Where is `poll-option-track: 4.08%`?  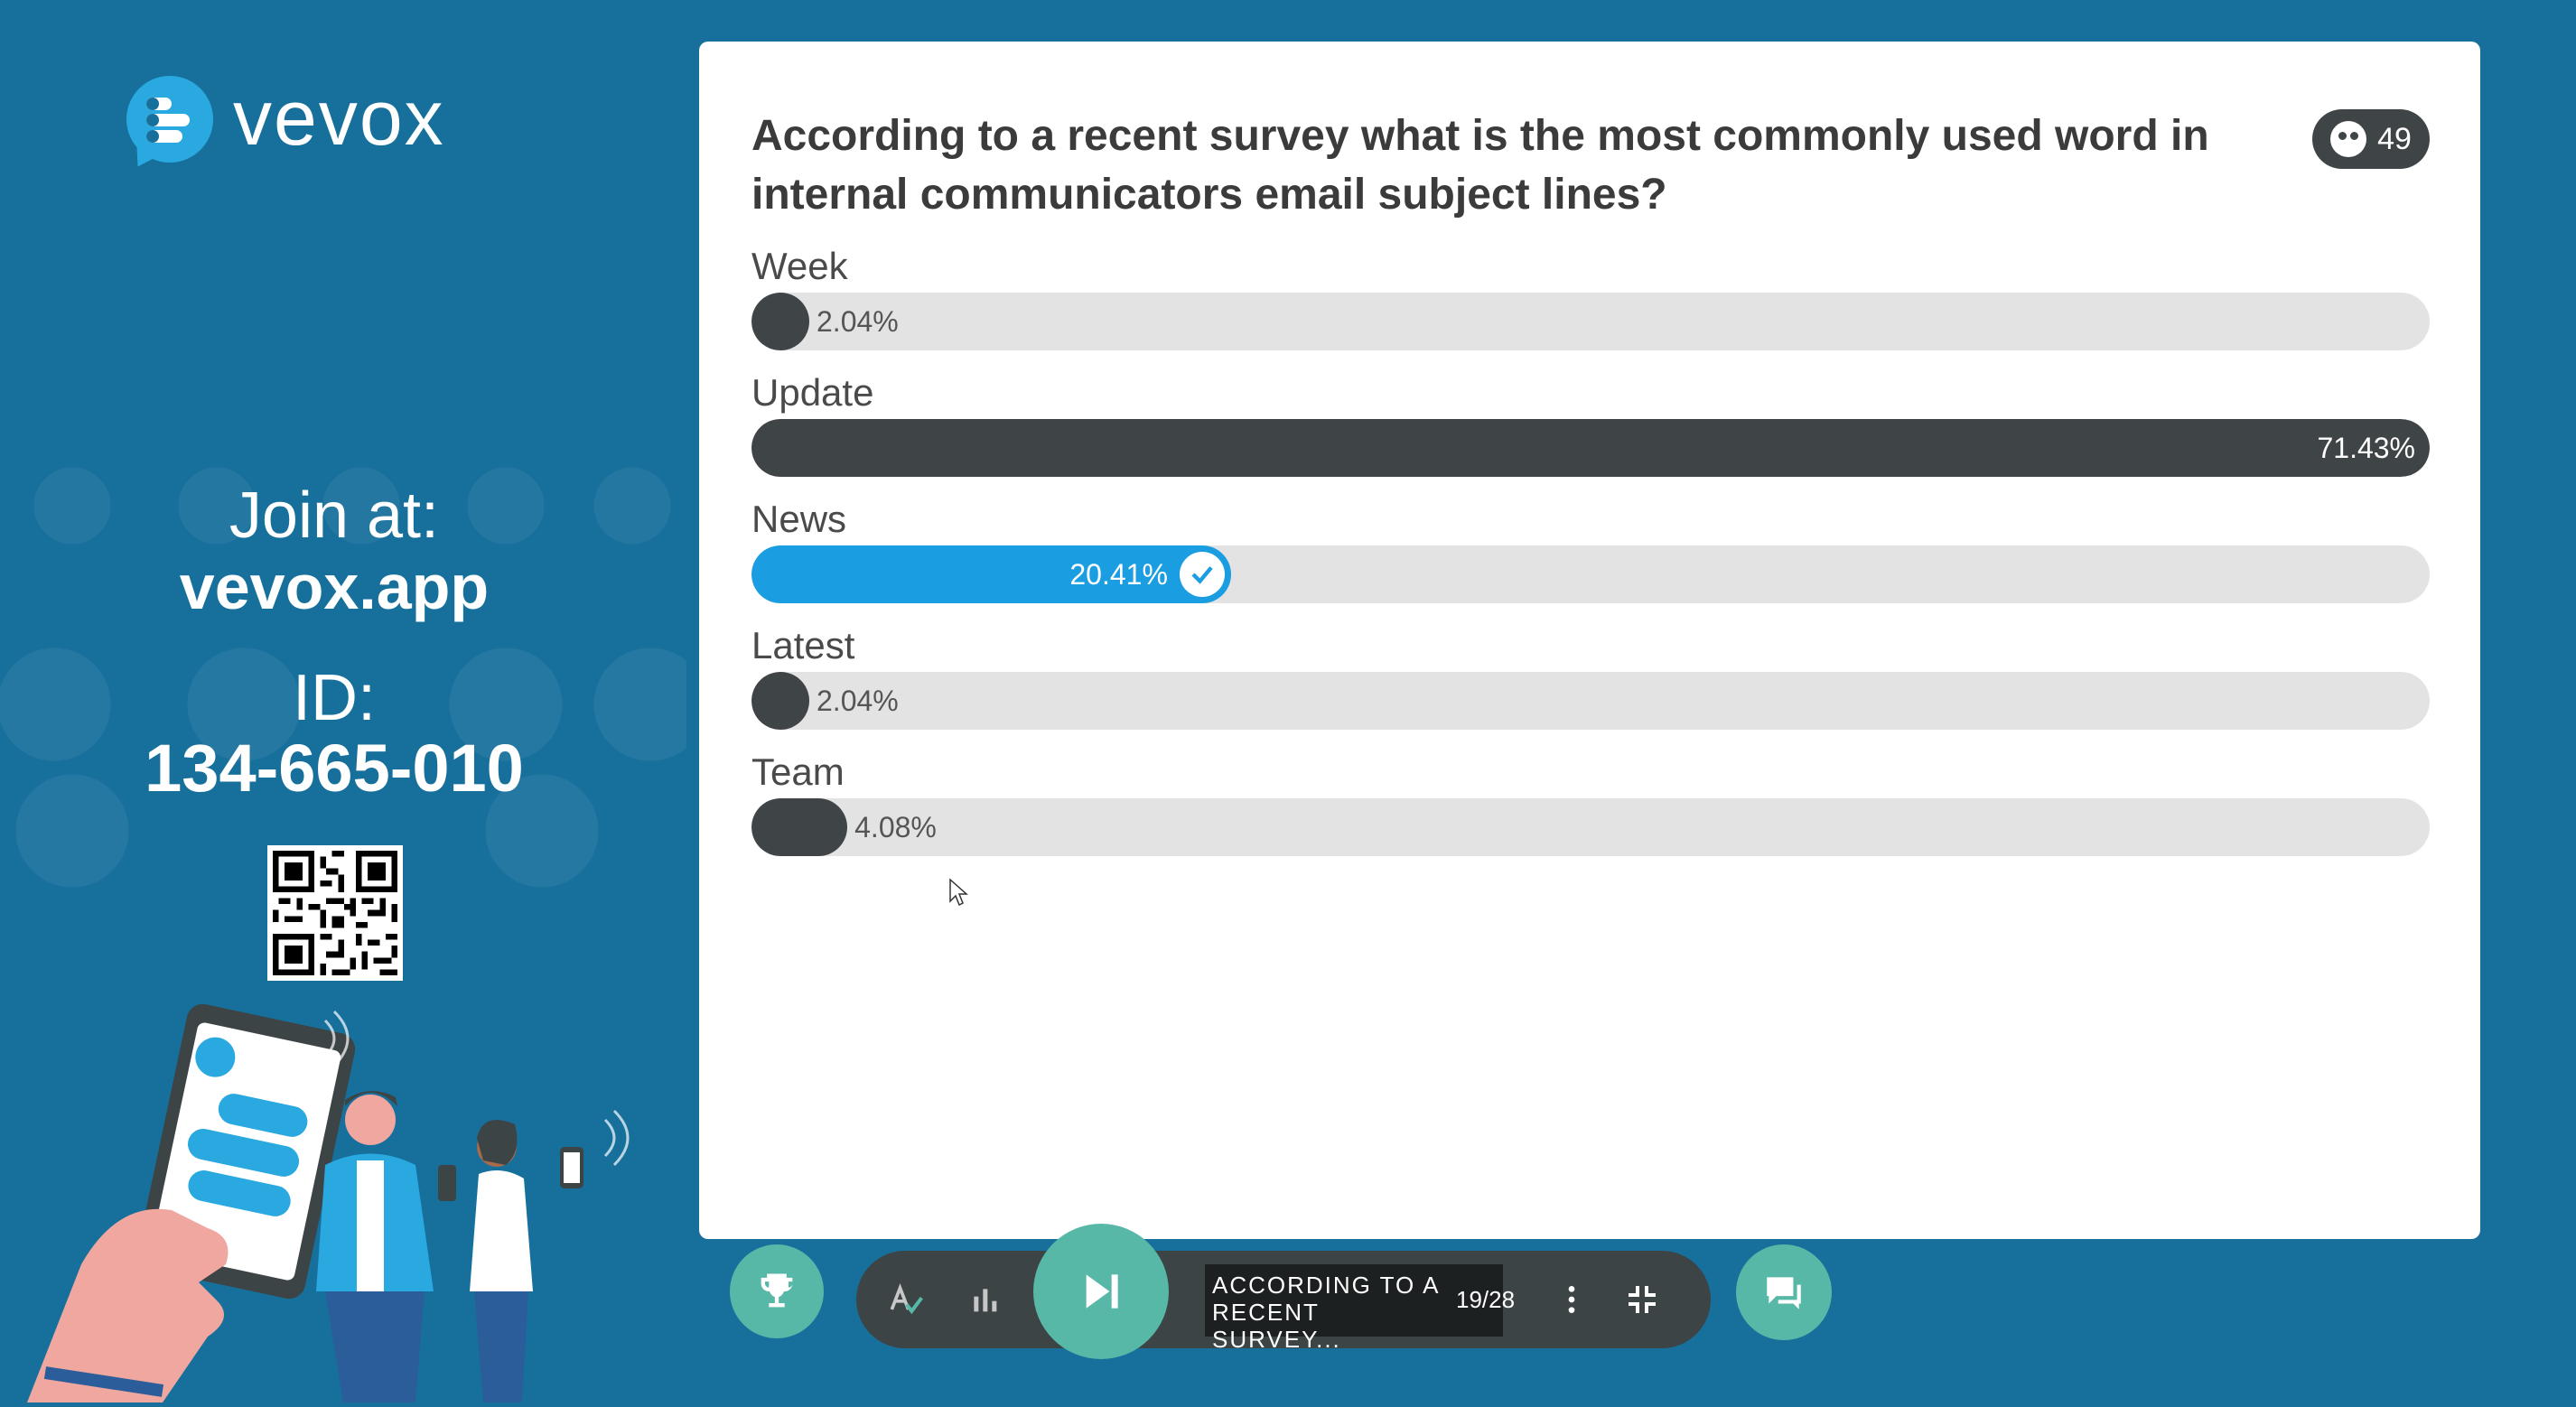 poll-option-track: 4.08% is located at coordinates (1590, 827).